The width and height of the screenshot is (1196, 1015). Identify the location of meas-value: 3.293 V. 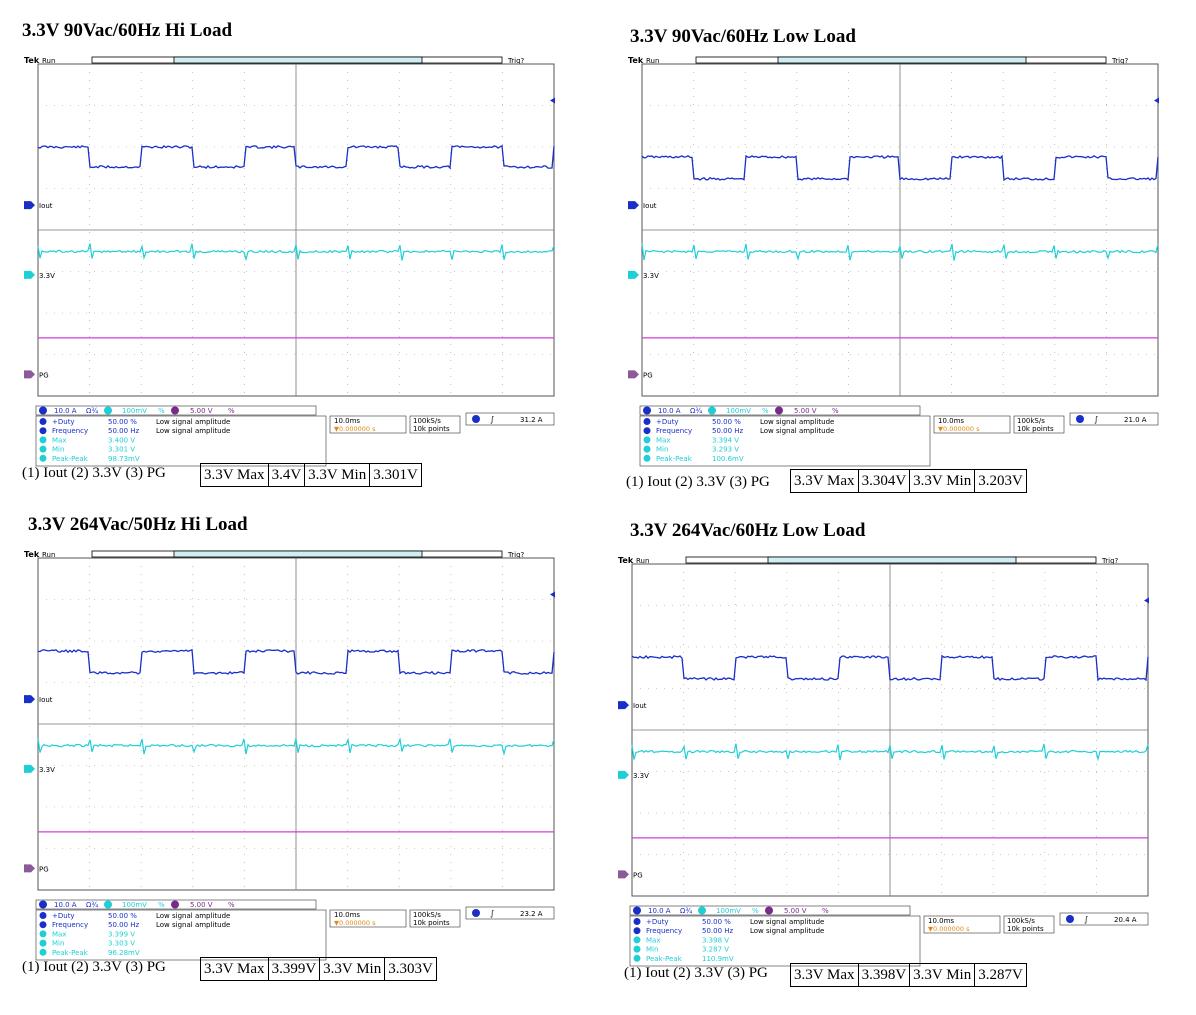
(725, 450).